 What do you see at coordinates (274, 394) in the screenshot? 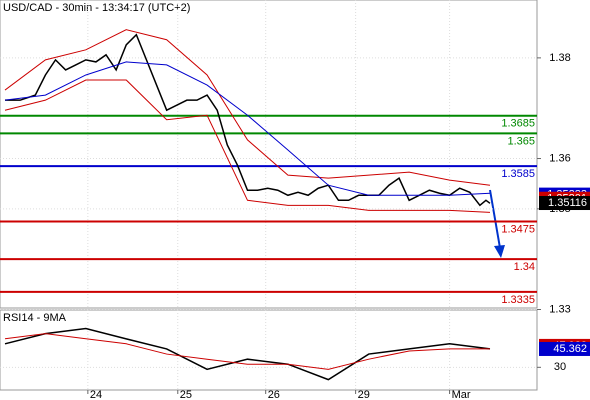
I see `x-tick-label: 26` at bounding box center [274, 394].